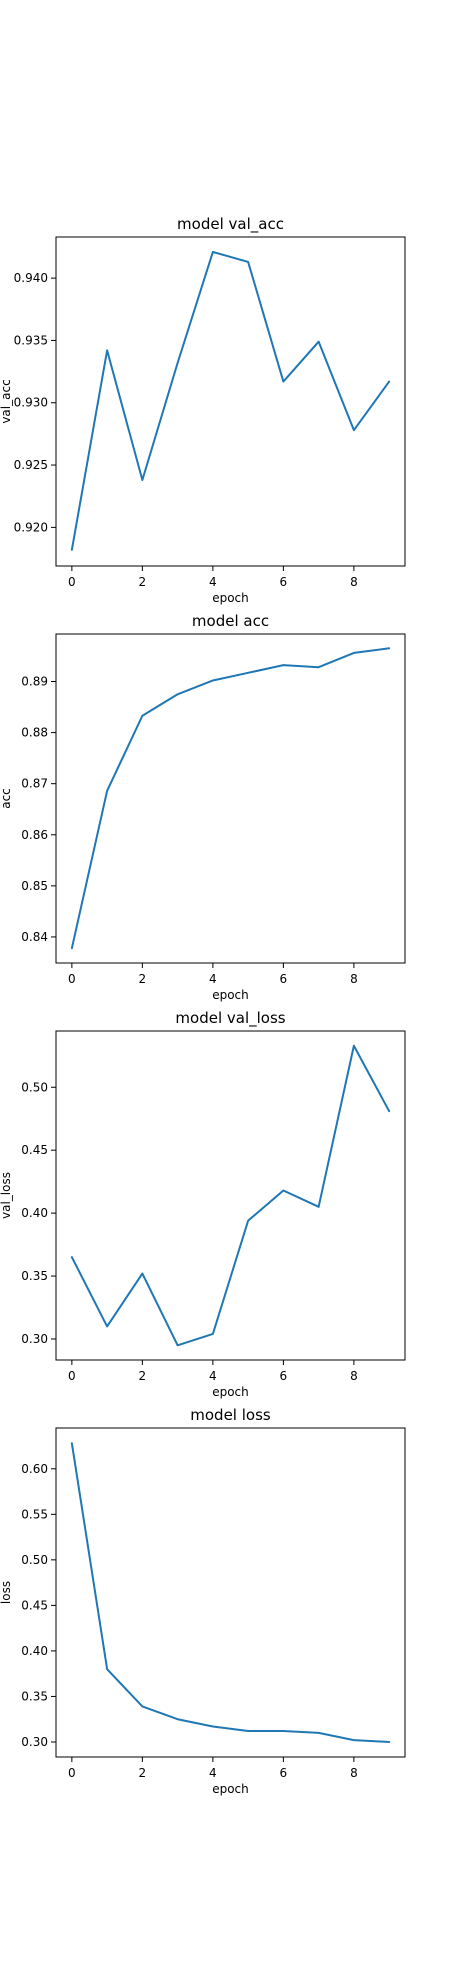 Image resolution: width=450 pixels, height=1980 pixels. I want to click on y-tick-label: 0.55, so click(34, 1514).